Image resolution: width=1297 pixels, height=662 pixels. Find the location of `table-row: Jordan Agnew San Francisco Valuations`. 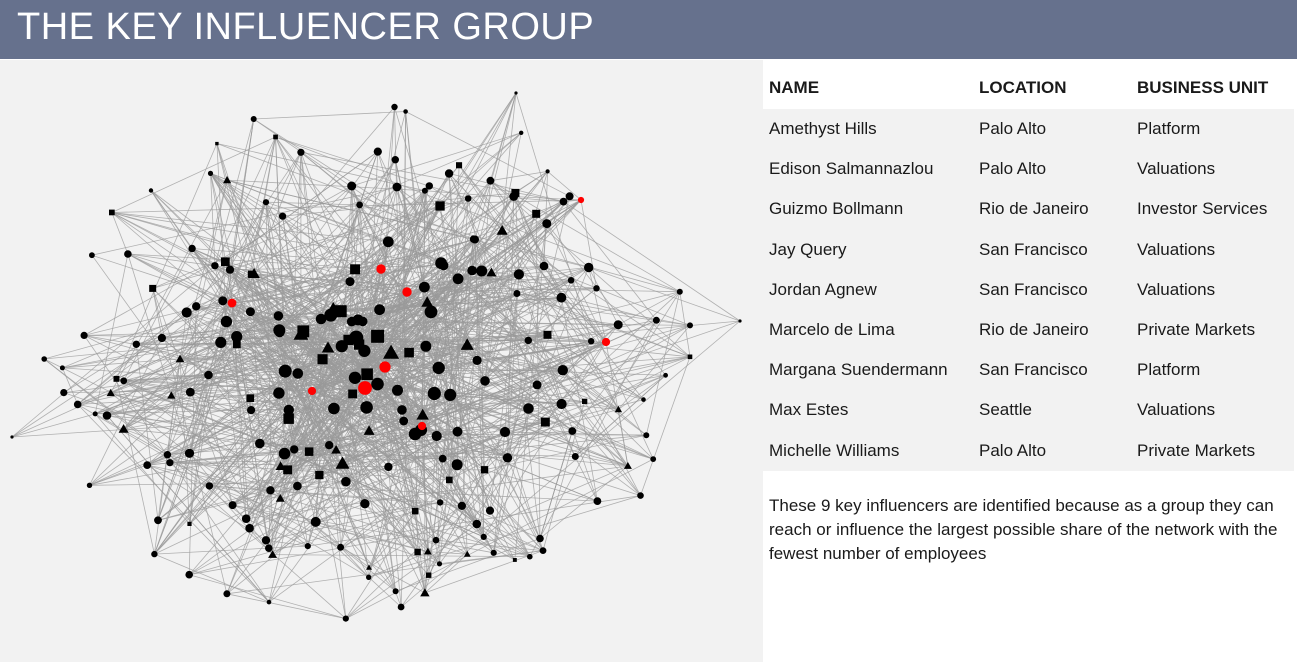

table-row: Jordan Agnew San Francisco Valuations is located at coordinates (1028, 289).